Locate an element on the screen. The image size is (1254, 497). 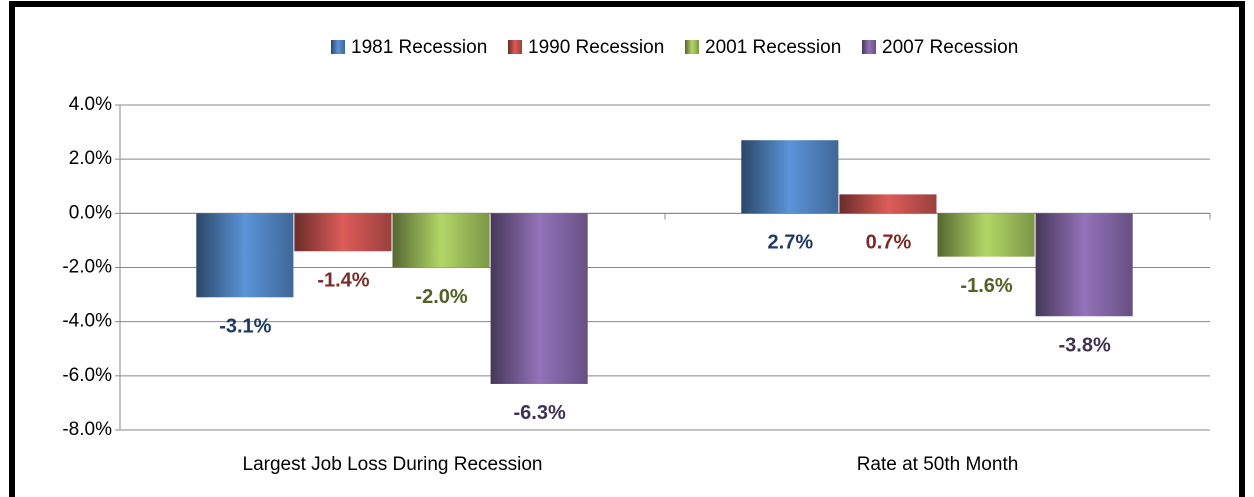
value-label: -1.6% is located at coordinates (986, 286).